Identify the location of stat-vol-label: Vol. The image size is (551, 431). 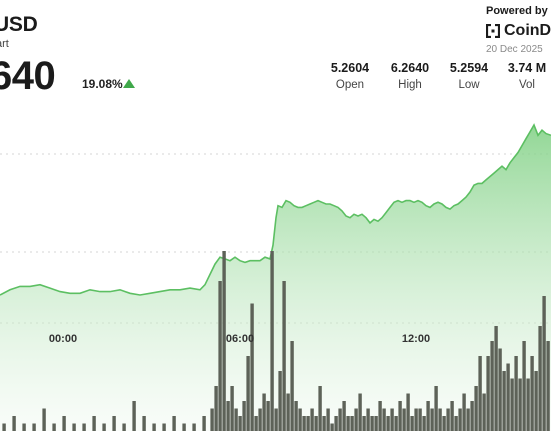
(527, 85).